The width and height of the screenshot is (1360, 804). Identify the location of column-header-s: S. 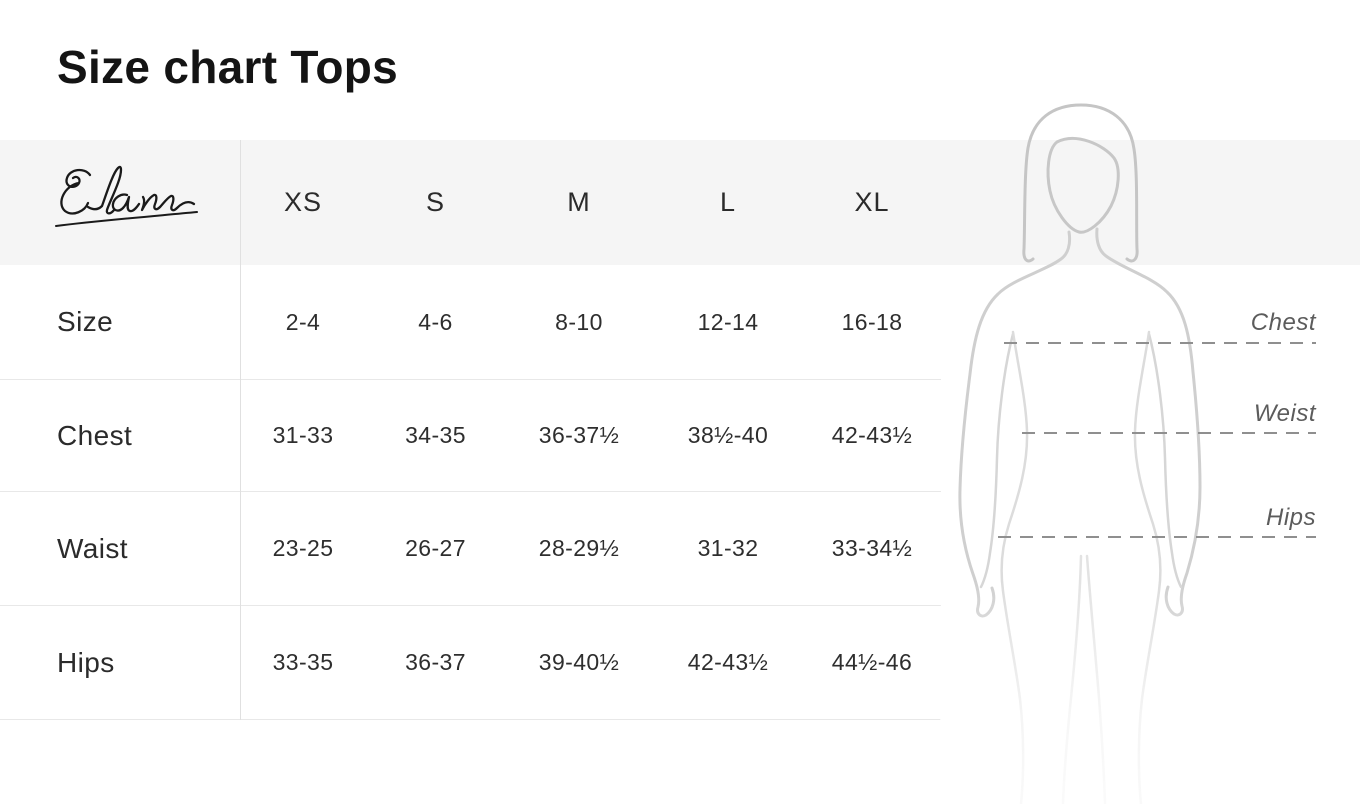
(435, 202).